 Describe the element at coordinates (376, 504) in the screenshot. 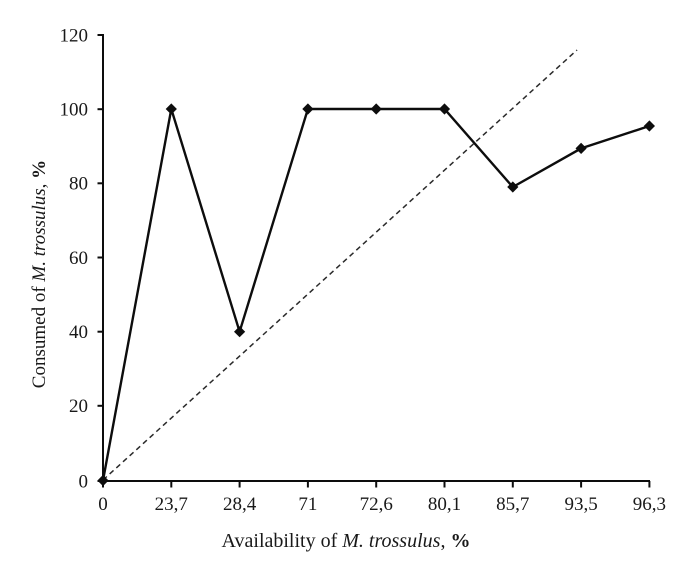

I see `svg-text: 72,6` at that location.